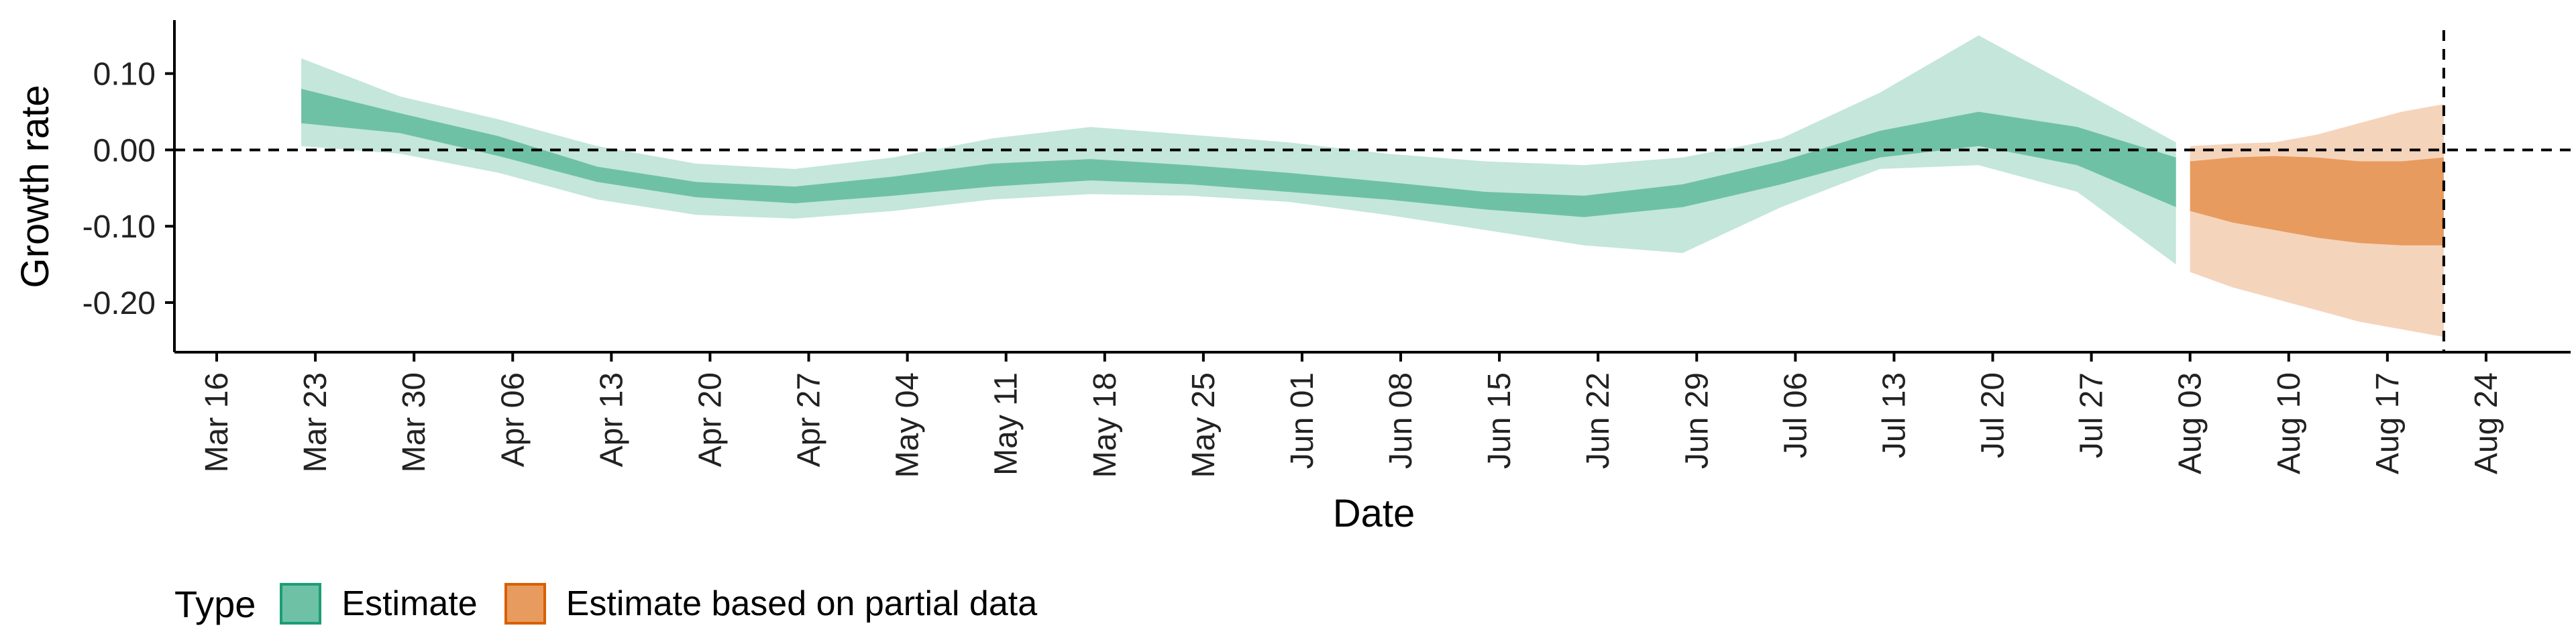  I want to click on x-tick-label: Jun 29, so click(1697, 420).